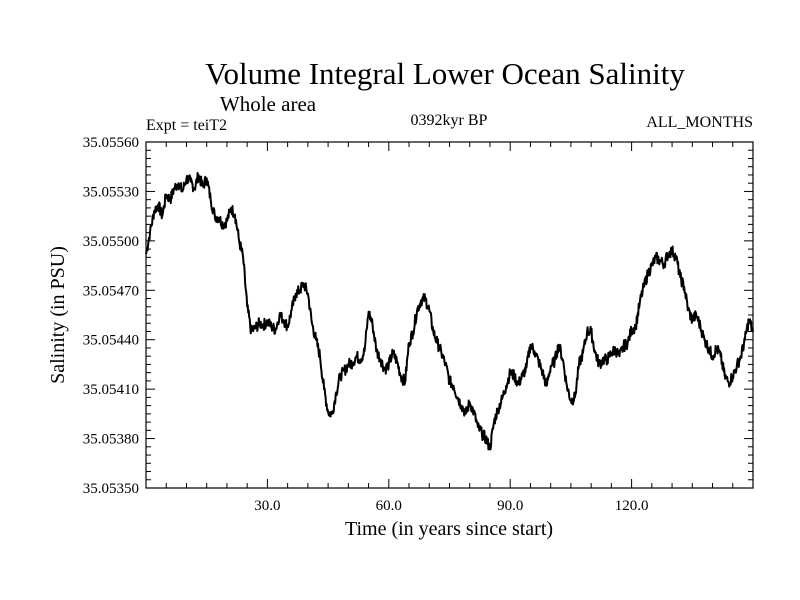 The image size is (800, 600). Describe the element at coordinates (111, 440) in the screenshot. I see `y-tick-label: 35.05380` at that location.